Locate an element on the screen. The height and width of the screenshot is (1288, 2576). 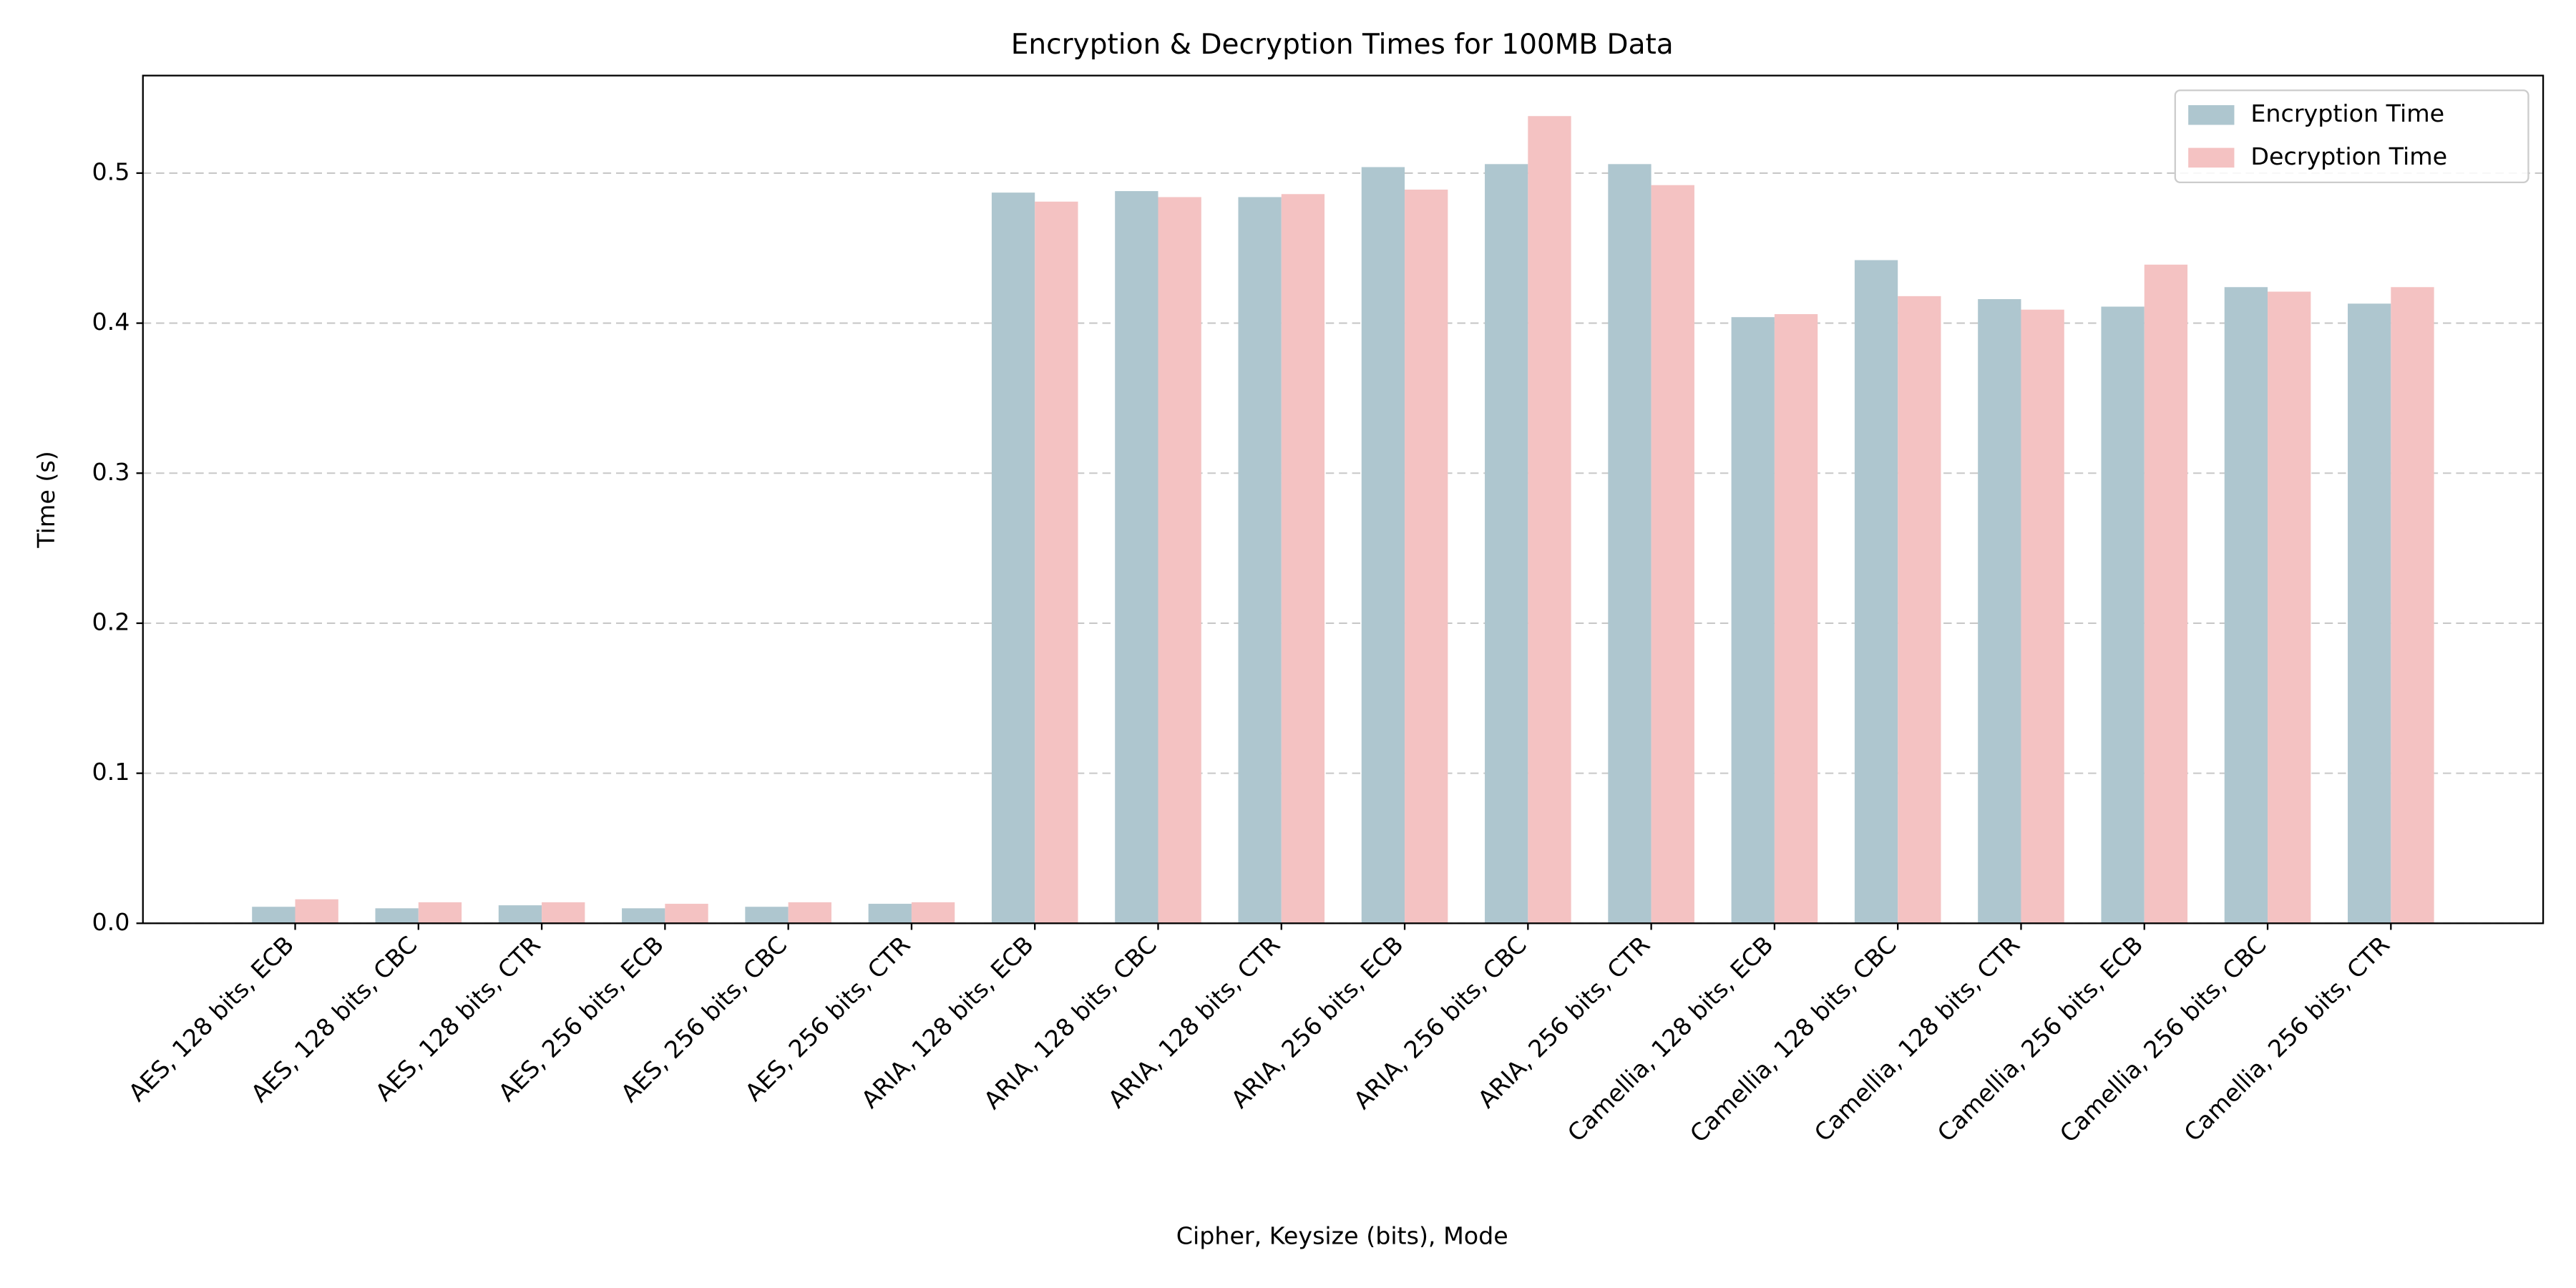
x-tick-label: Camellia, 256 bits, CTR is located at coordinates (2287, 1039).